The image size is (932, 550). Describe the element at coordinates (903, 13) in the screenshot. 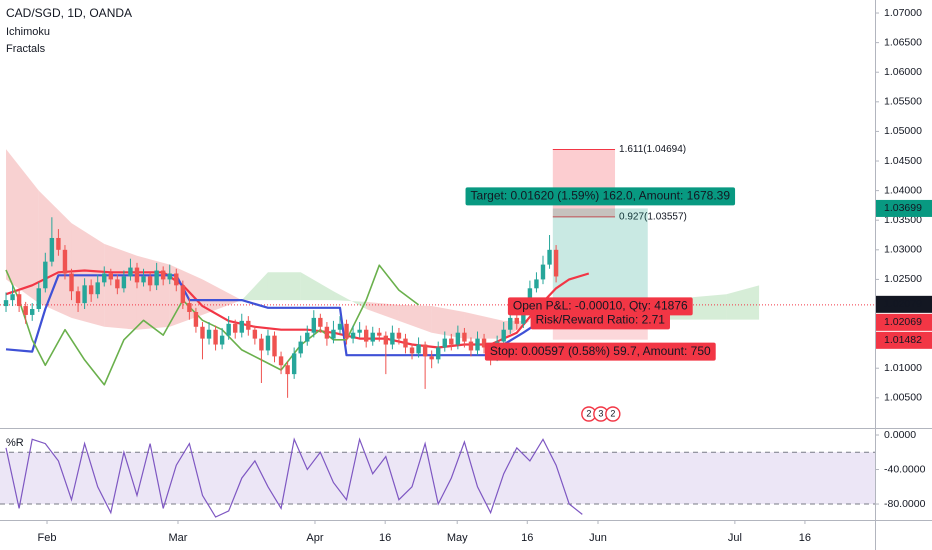

I see `y-tick-label: 1.07000` at that location.